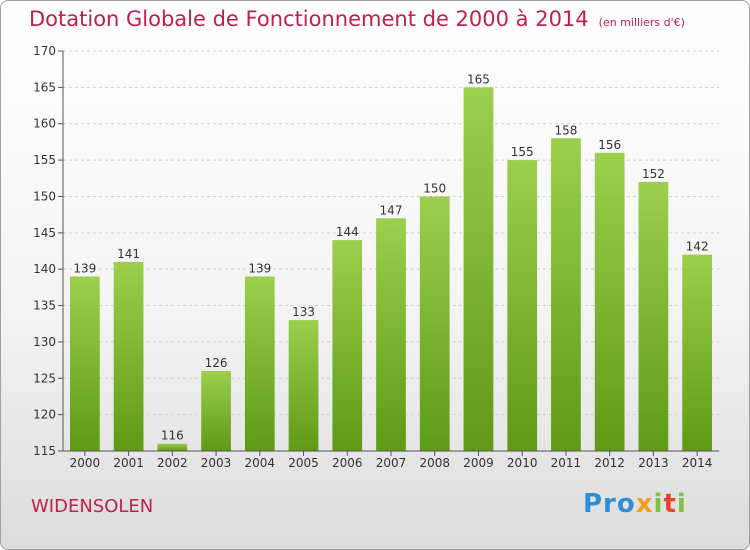 This screenshot has height=550, width=750. What do you see at coordinates (478, 463) in the screenshot?
I see `x-tick-label: 2009` at bounding box center [478, 463].